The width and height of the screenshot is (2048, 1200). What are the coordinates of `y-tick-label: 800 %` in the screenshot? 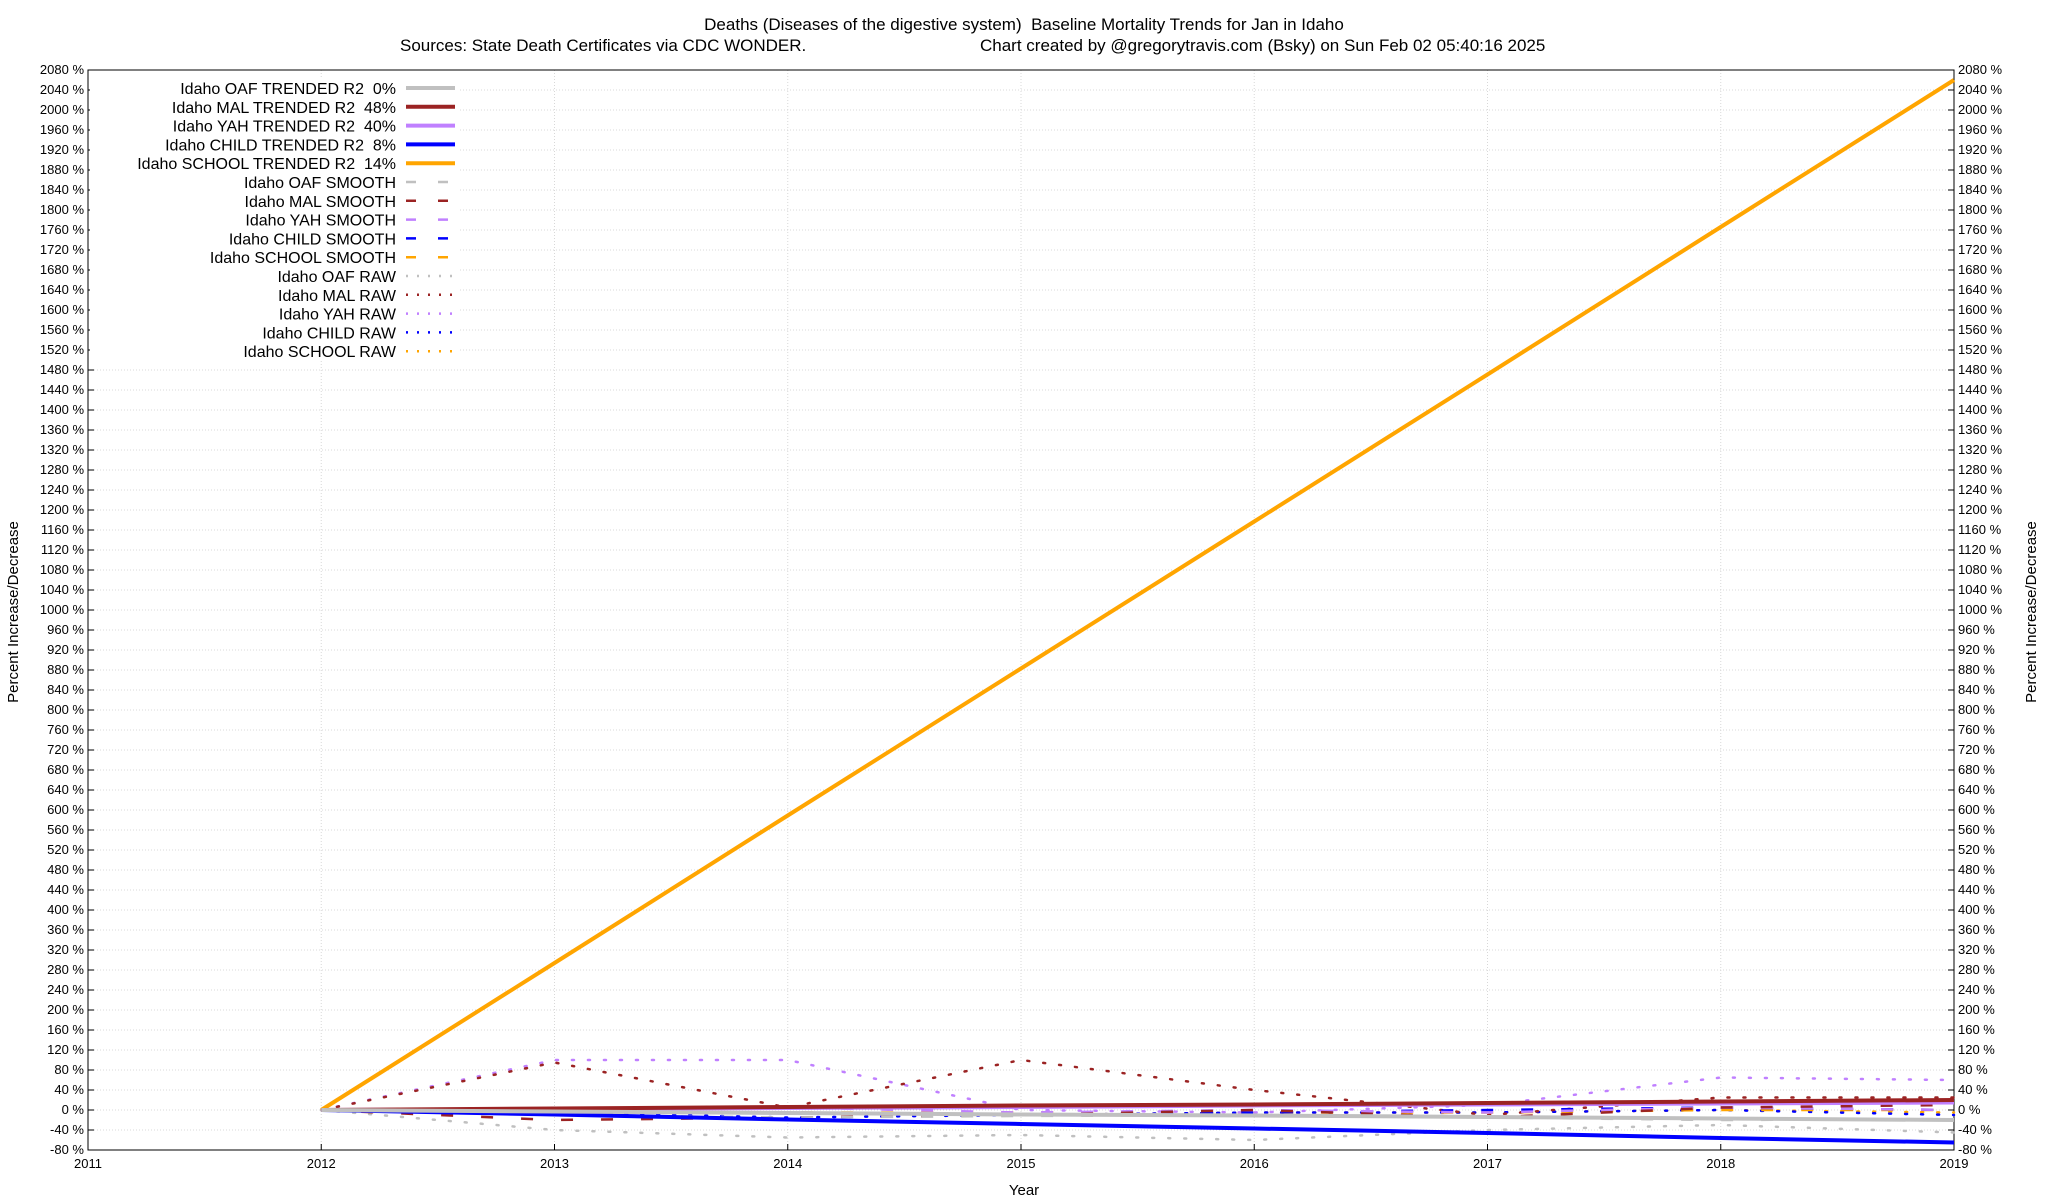 It's located at (65, 709).